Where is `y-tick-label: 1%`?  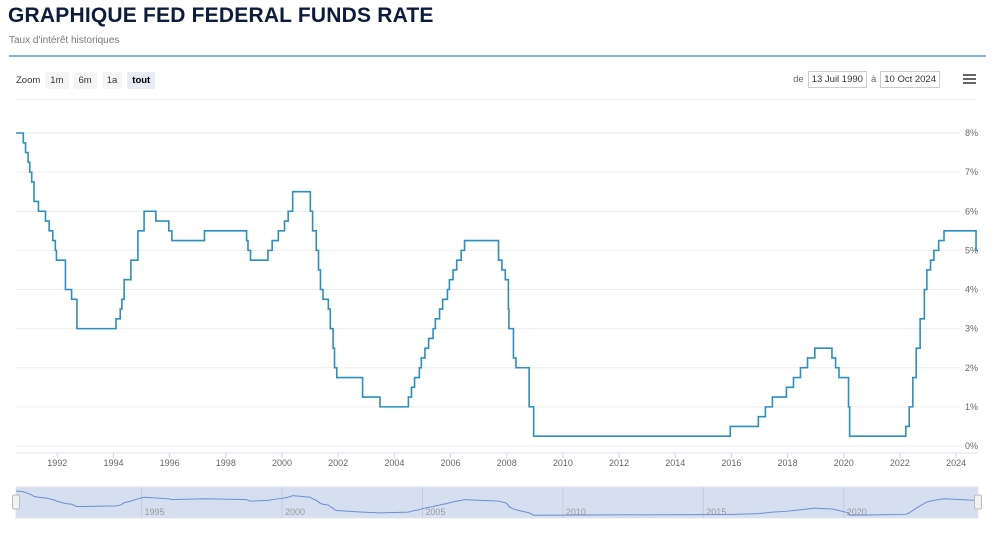 y-tick-label: 1% is located at coordinates (971, 407).